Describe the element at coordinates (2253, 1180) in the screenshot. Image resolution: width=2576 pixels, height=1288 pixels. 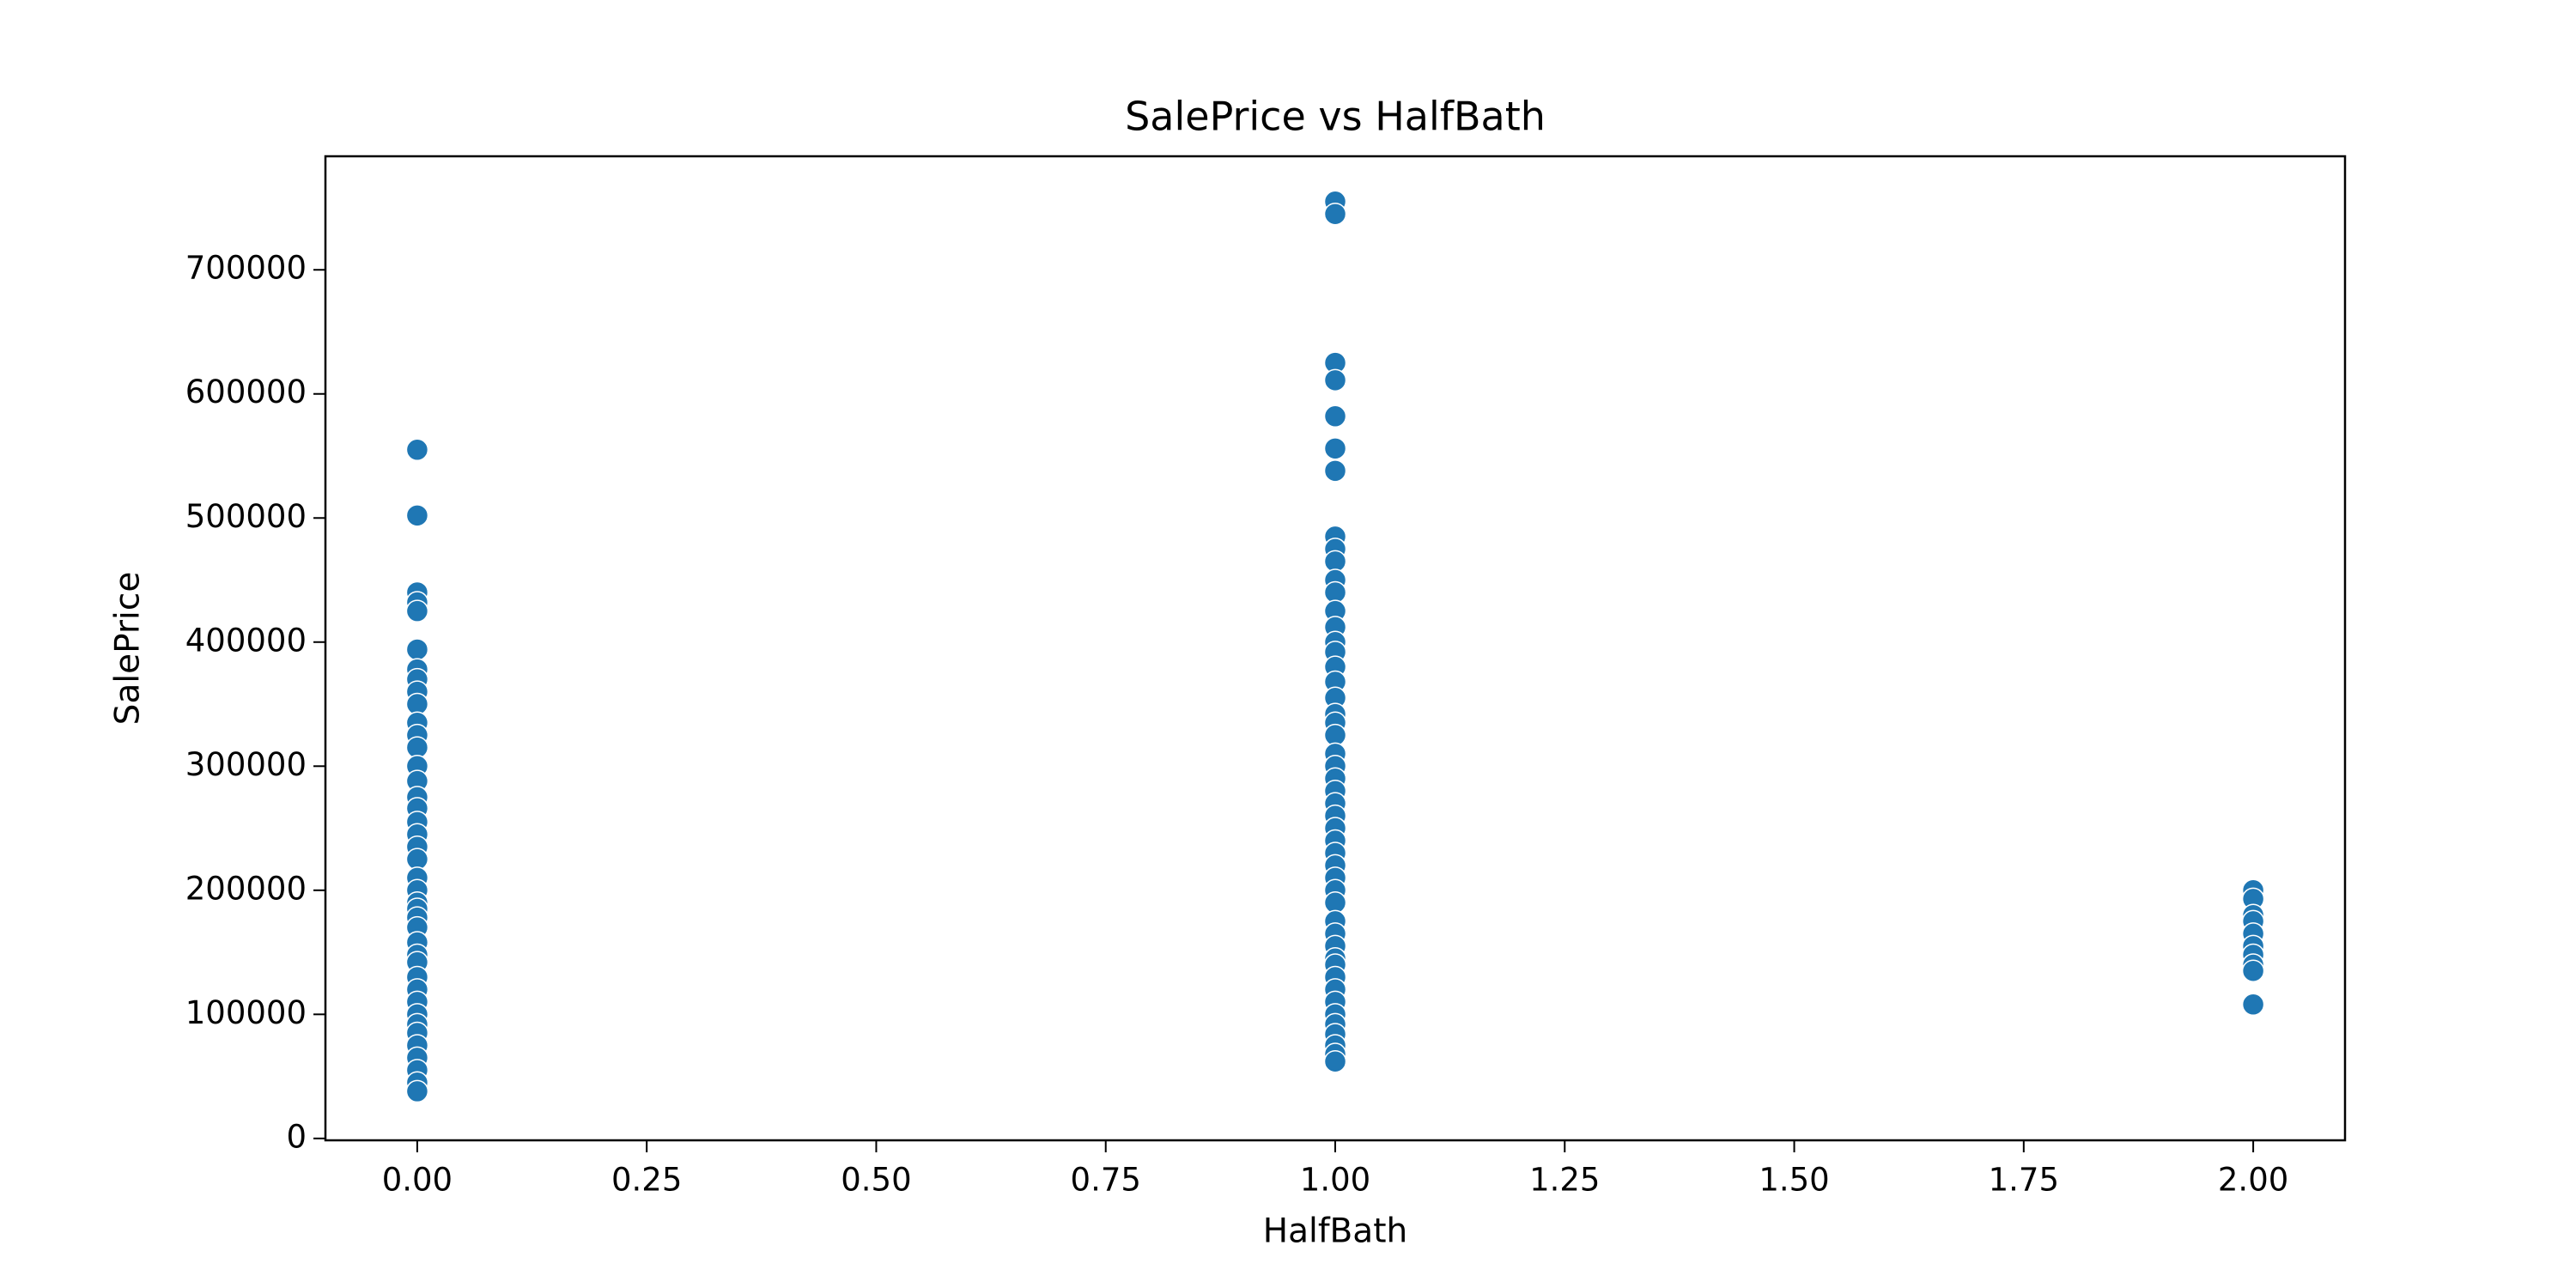
I see `x-tick-label: 2.00` at that location.